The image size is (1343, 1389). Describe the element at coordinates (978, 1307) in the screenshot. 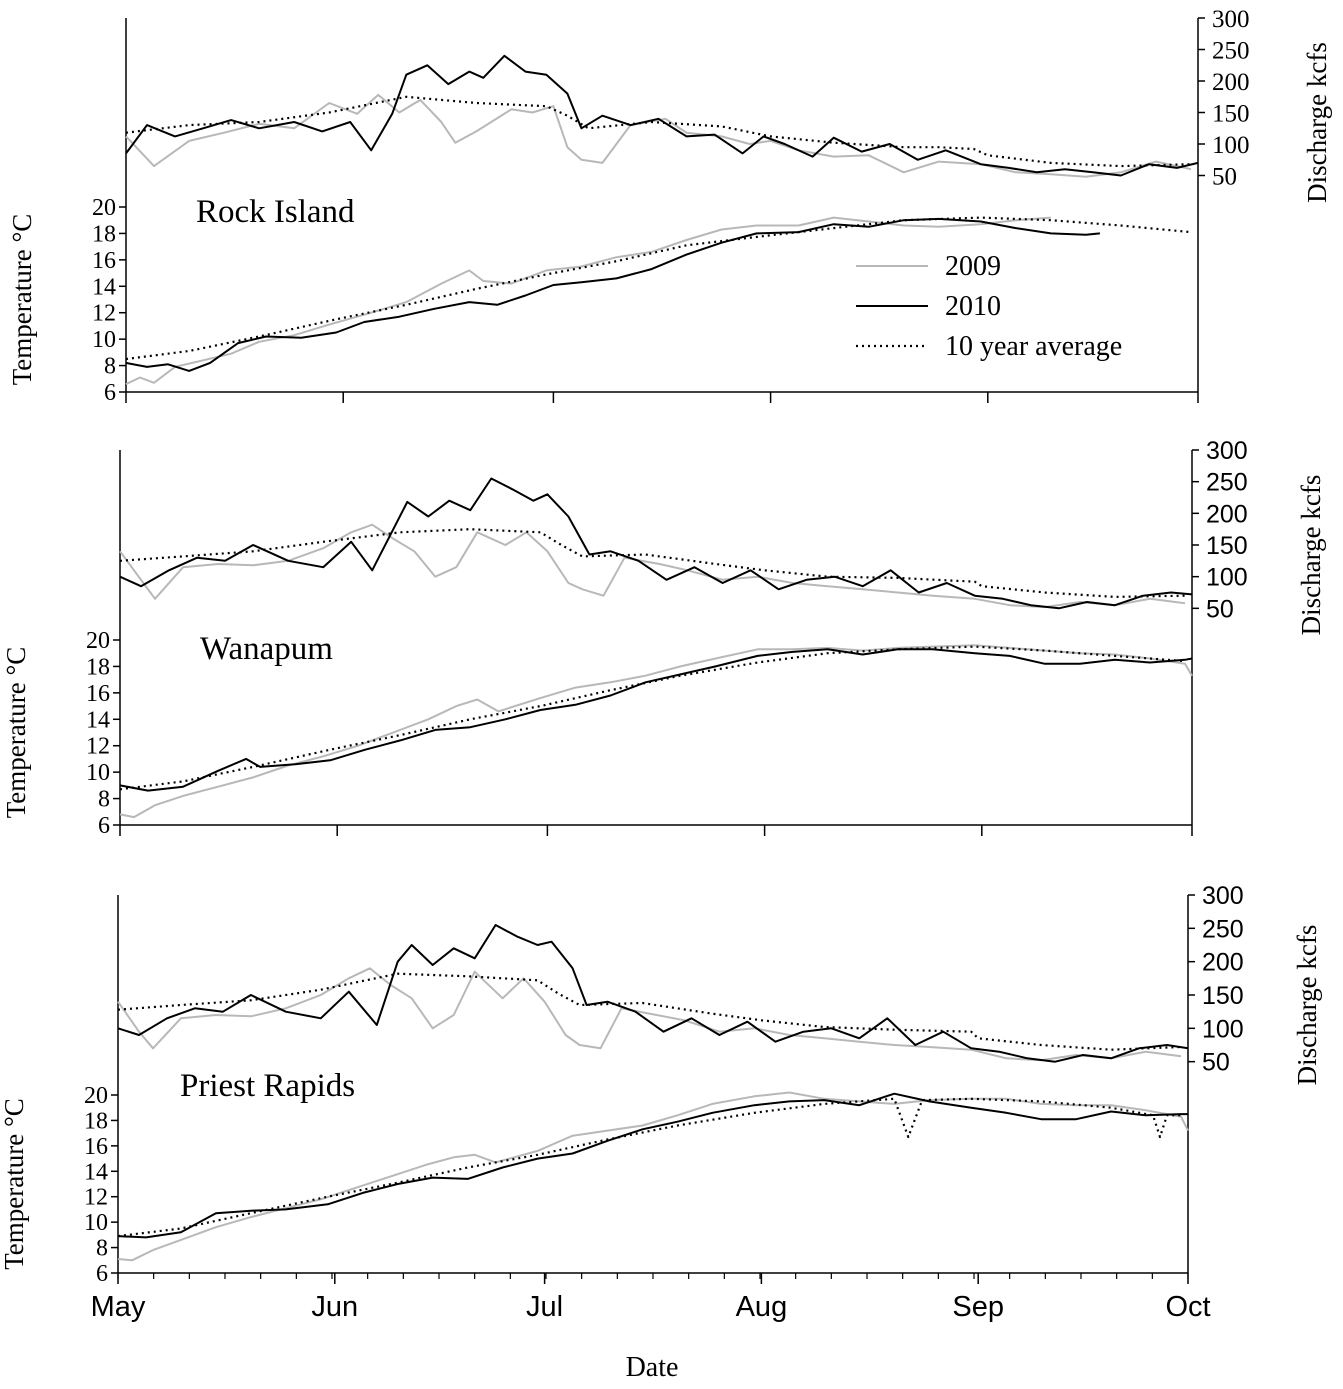

I see `x-tick-label: Sep` at that location.